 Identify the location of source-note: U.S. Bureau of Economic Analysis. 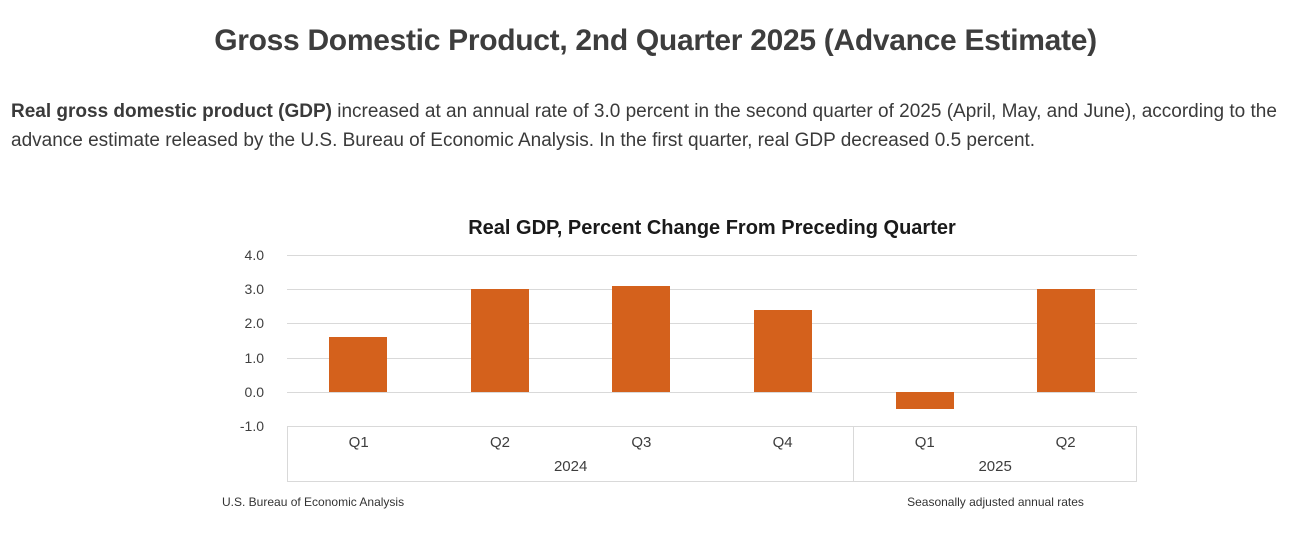
(313, 502).